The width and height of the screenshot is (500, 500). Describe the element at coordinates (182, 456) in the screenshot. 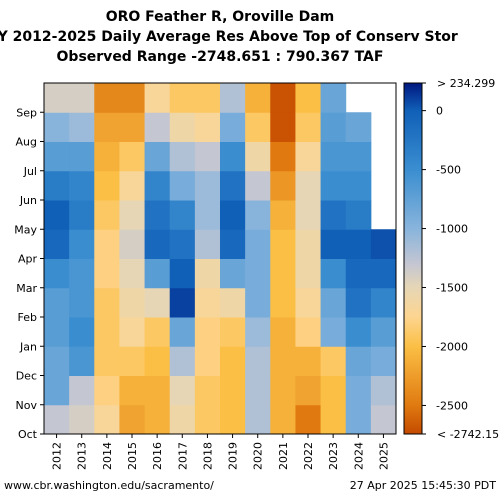

I see `x-tick-label: 2017` at that location.